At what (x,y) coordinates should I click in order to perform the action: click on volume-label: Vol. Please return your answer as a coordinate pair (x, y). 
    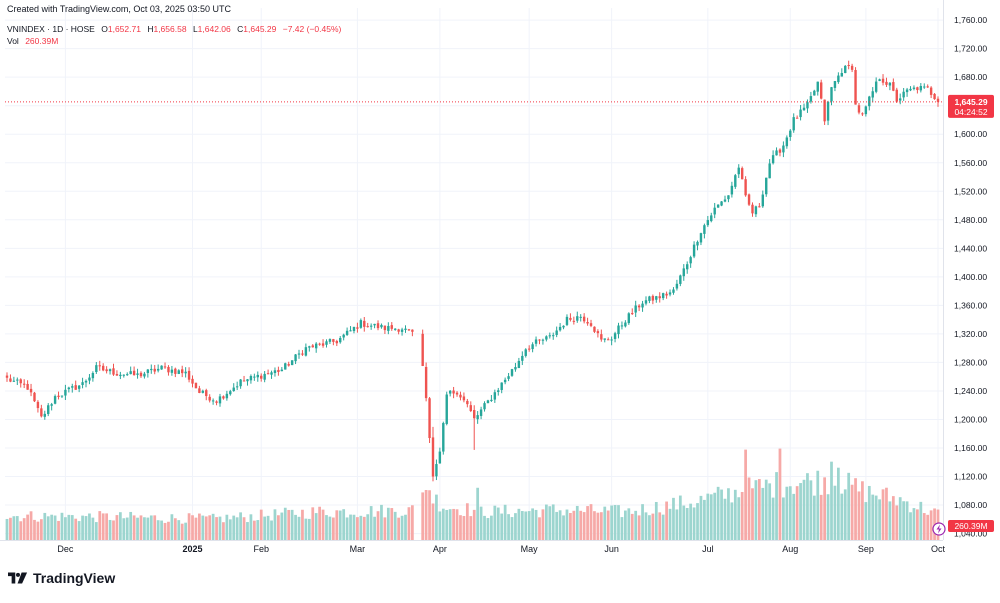
    Looking at the image, I should click on (13, 41).